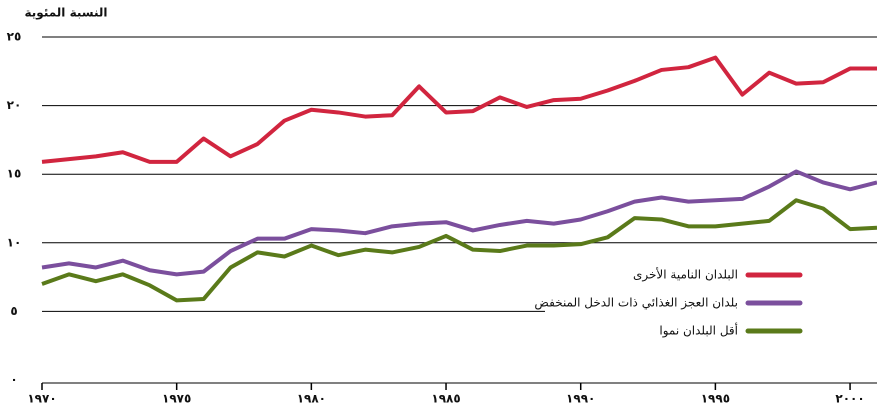  I want to click on x-tick-label: ١٩٩٠, so click(580, 399).